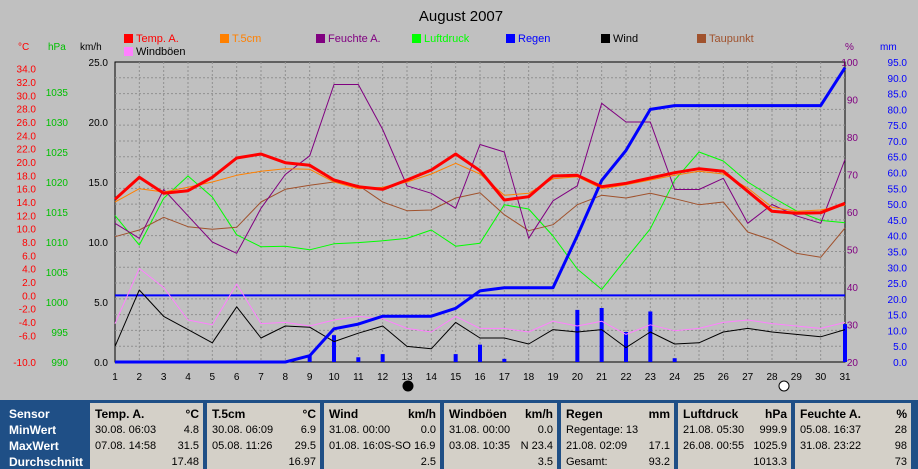  I want to click on celsius-tick-label: 26.0, so click(27, 123).